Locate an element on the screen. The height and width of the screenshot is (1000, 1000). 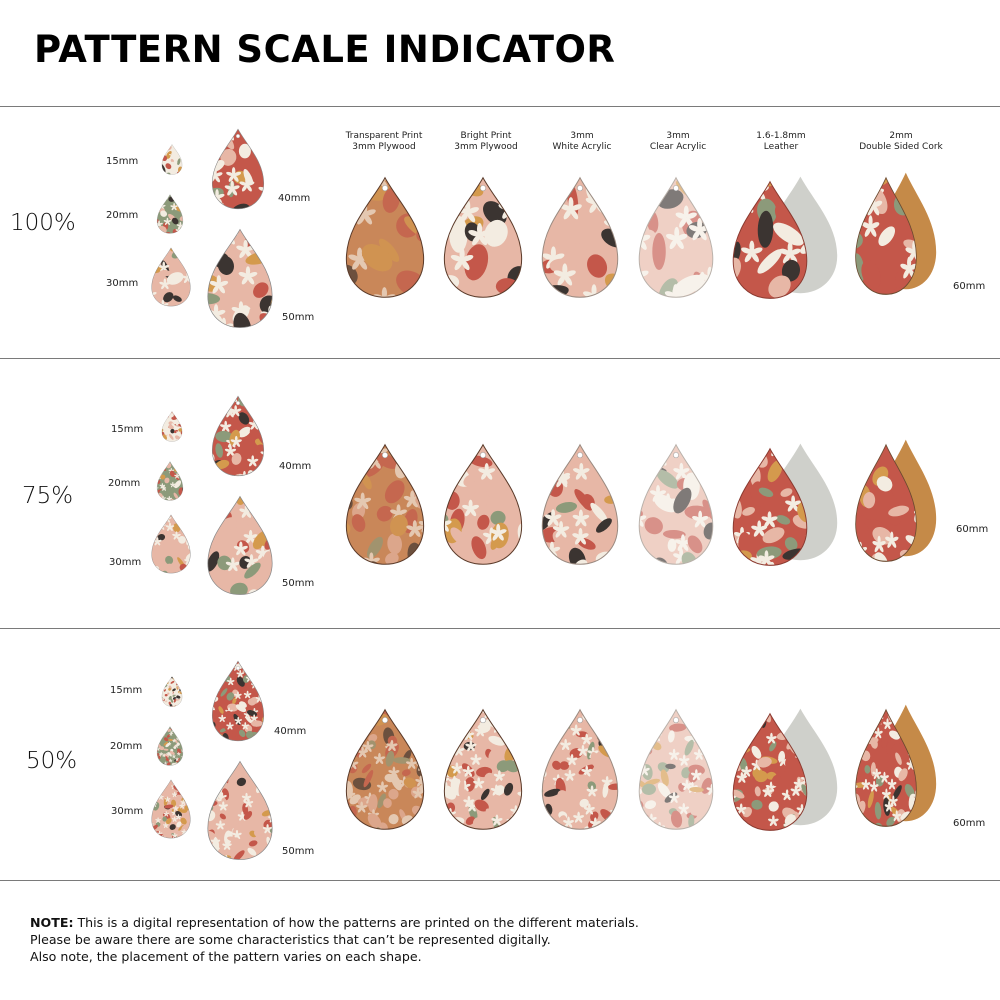
scale-label: 75% is located at coordinates (48, 496).